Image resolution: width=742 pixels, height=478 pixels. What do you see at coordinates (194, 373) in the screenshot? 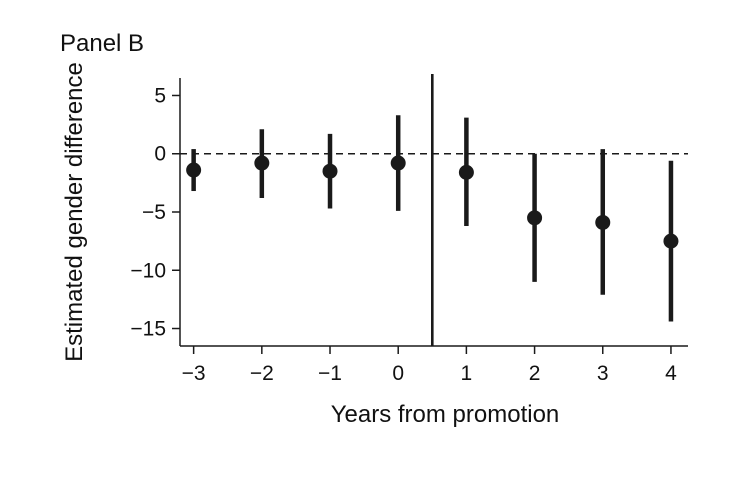
I see `x-tick-label: −3` at bounding box center [194, 373].